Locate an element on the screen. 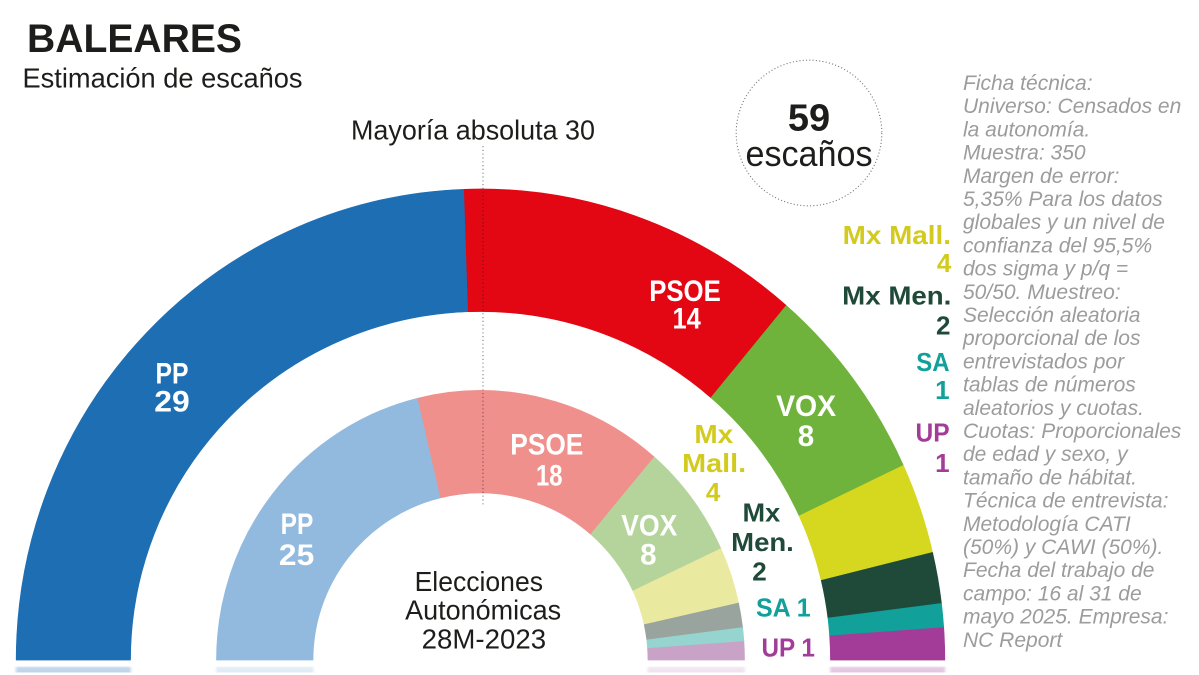 This screenshot has width=1199, height=675. svg-text: Autonómicas is located at coordinates (483, 609).